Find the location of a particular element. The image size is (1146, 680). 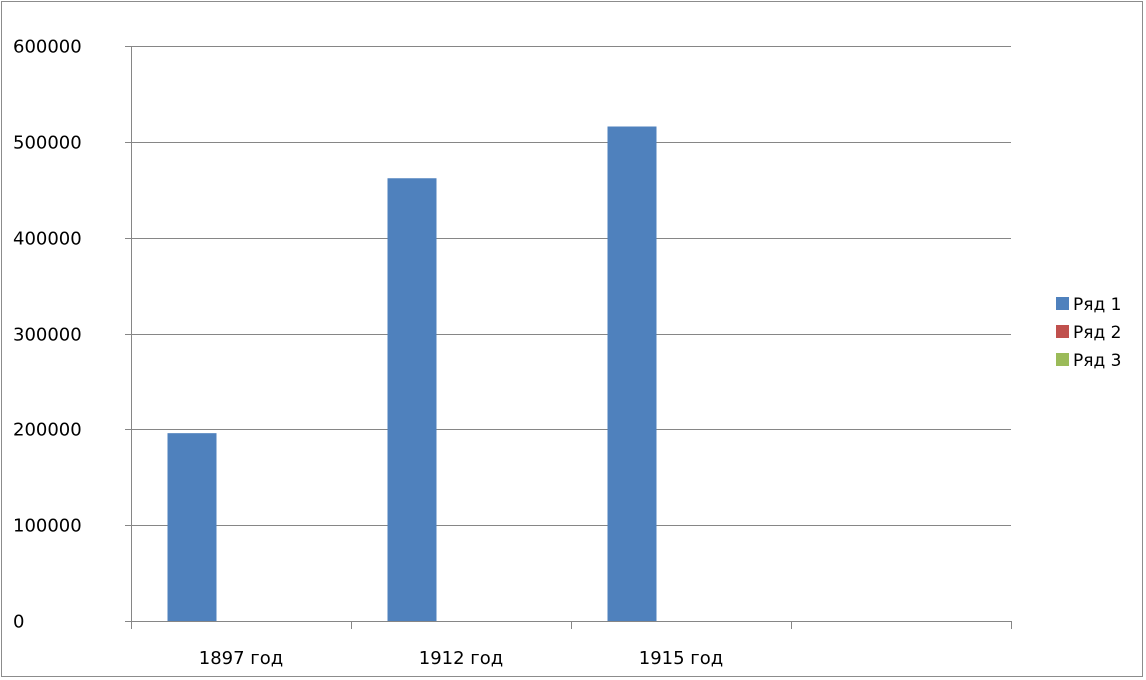

y-tick-label: 500000 is located at coordinates (47, 143).